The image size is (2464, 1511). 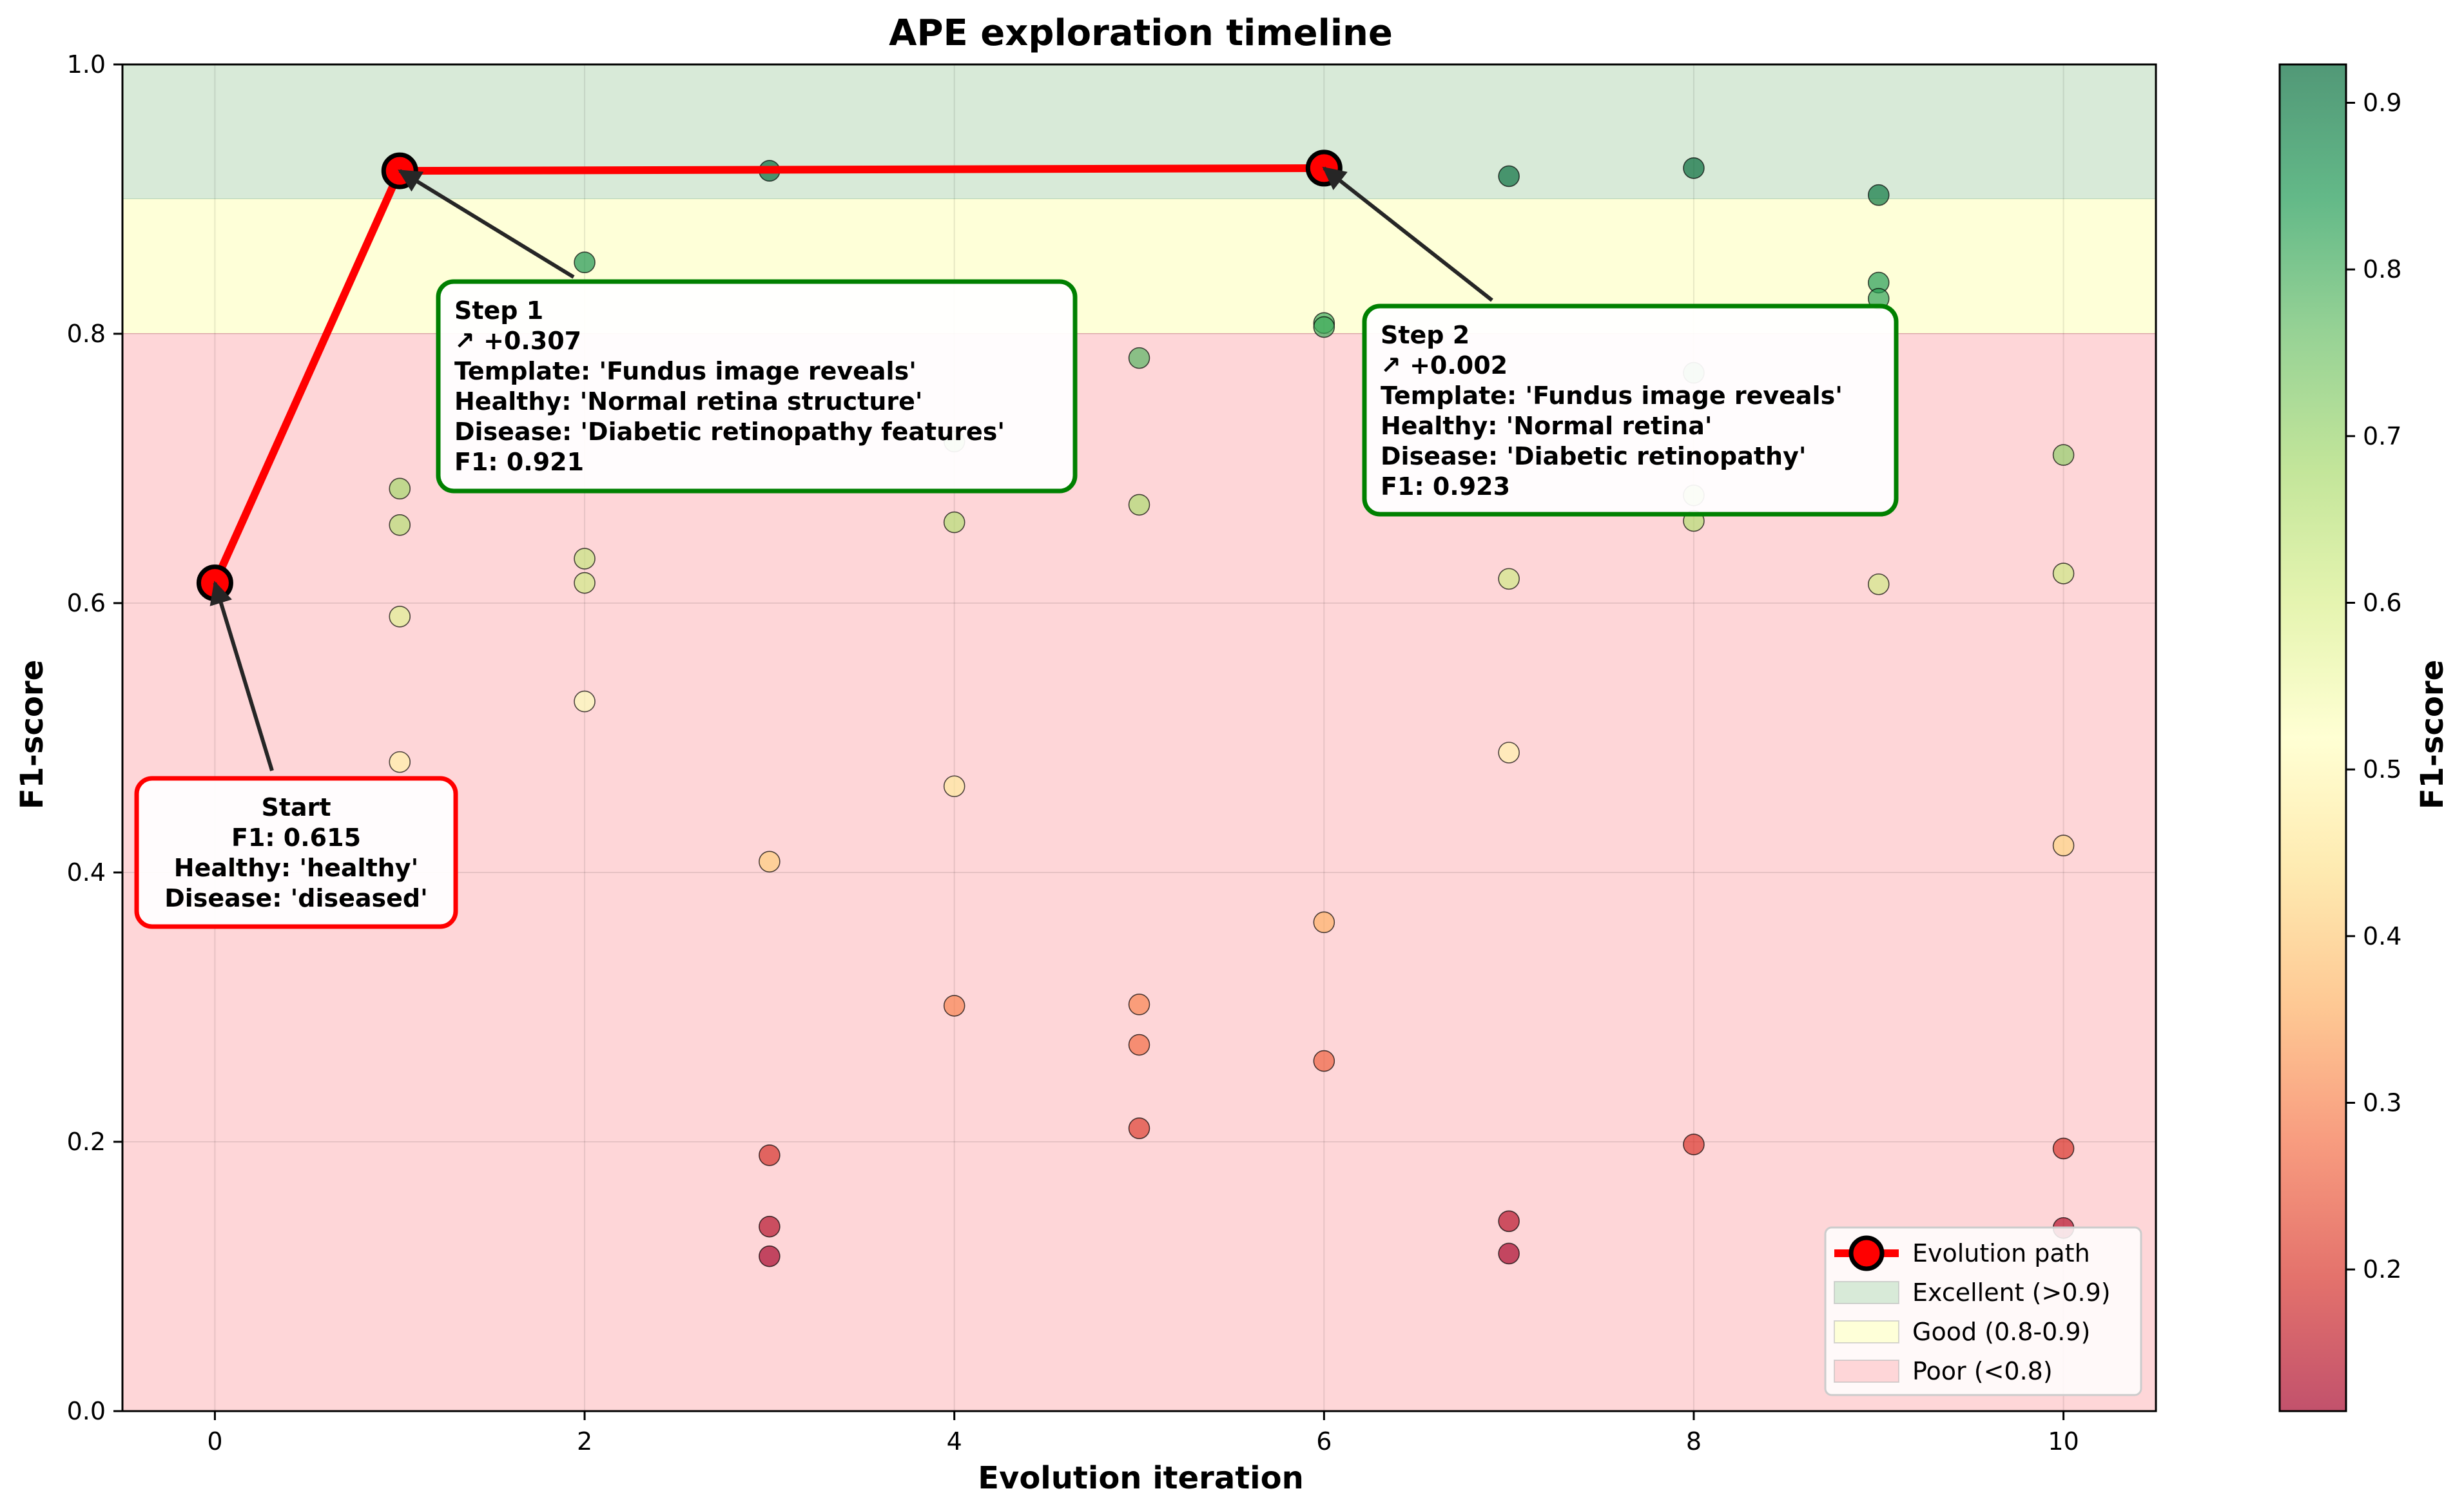 I want to click on x-tick-label: 0, so click(x=215, y=1442).